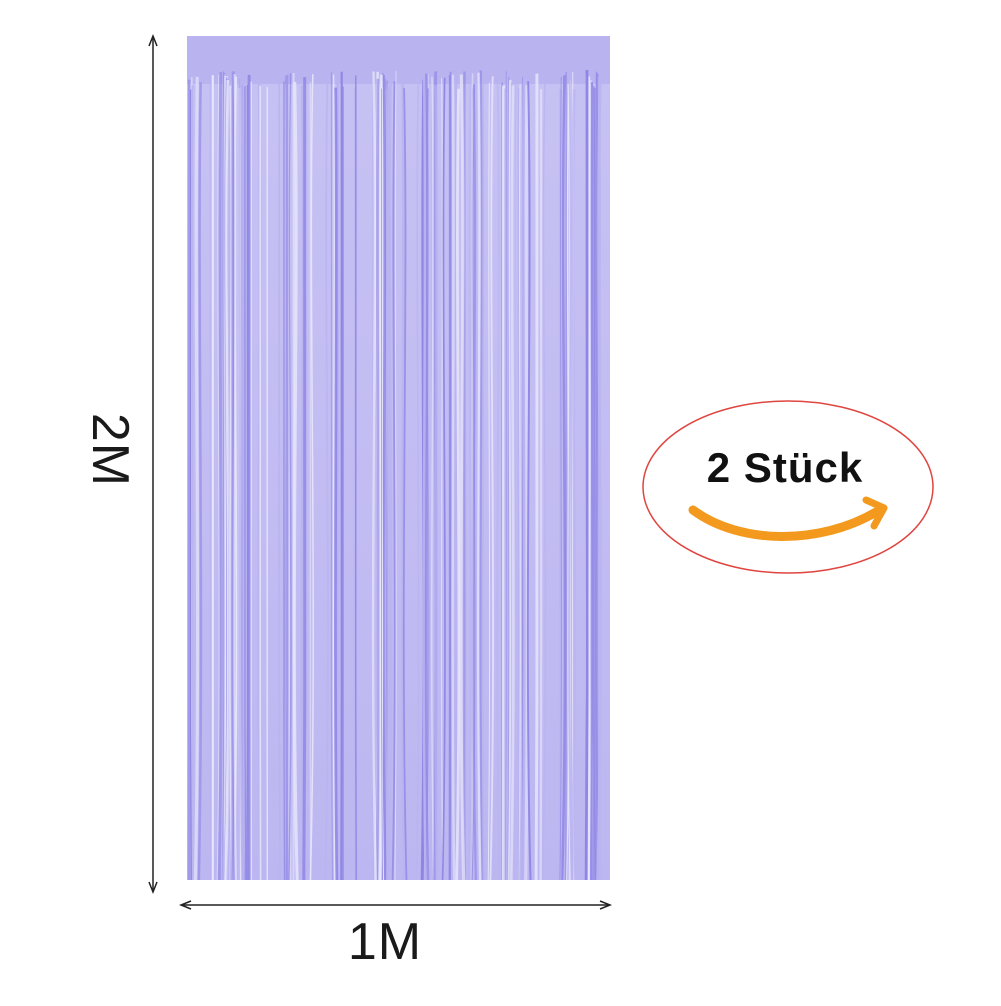 The width and height of the screenshot is (1001, 1006). What do you see at coordinates (395, 905) in the screenshot?
I see `width-dimension-arrow` at bounding box center [395, 905].